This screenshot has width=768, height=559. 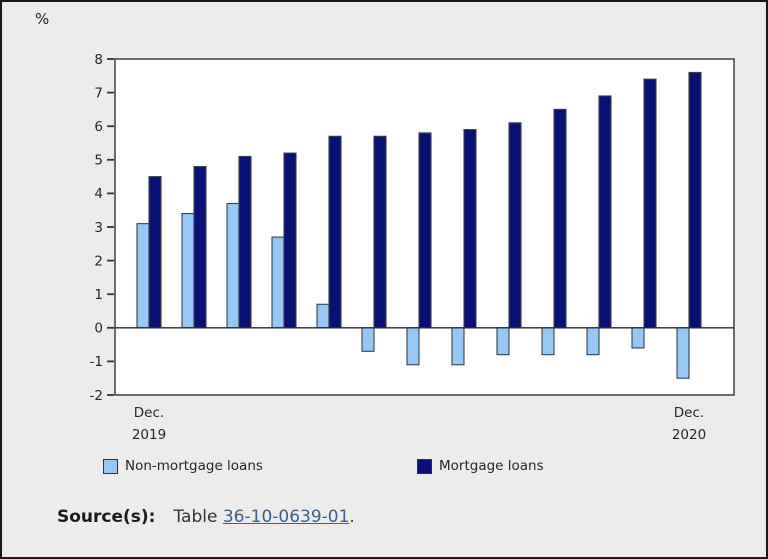 I want to click on y-axis-unit-label: %, so click(x=42, y=19).